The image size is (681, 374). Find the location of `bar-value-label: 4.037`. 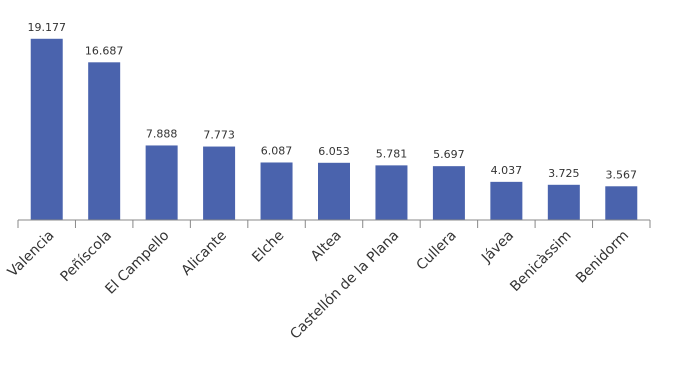

bar-value-label: 4.037 is located at coordinates (507, 170).